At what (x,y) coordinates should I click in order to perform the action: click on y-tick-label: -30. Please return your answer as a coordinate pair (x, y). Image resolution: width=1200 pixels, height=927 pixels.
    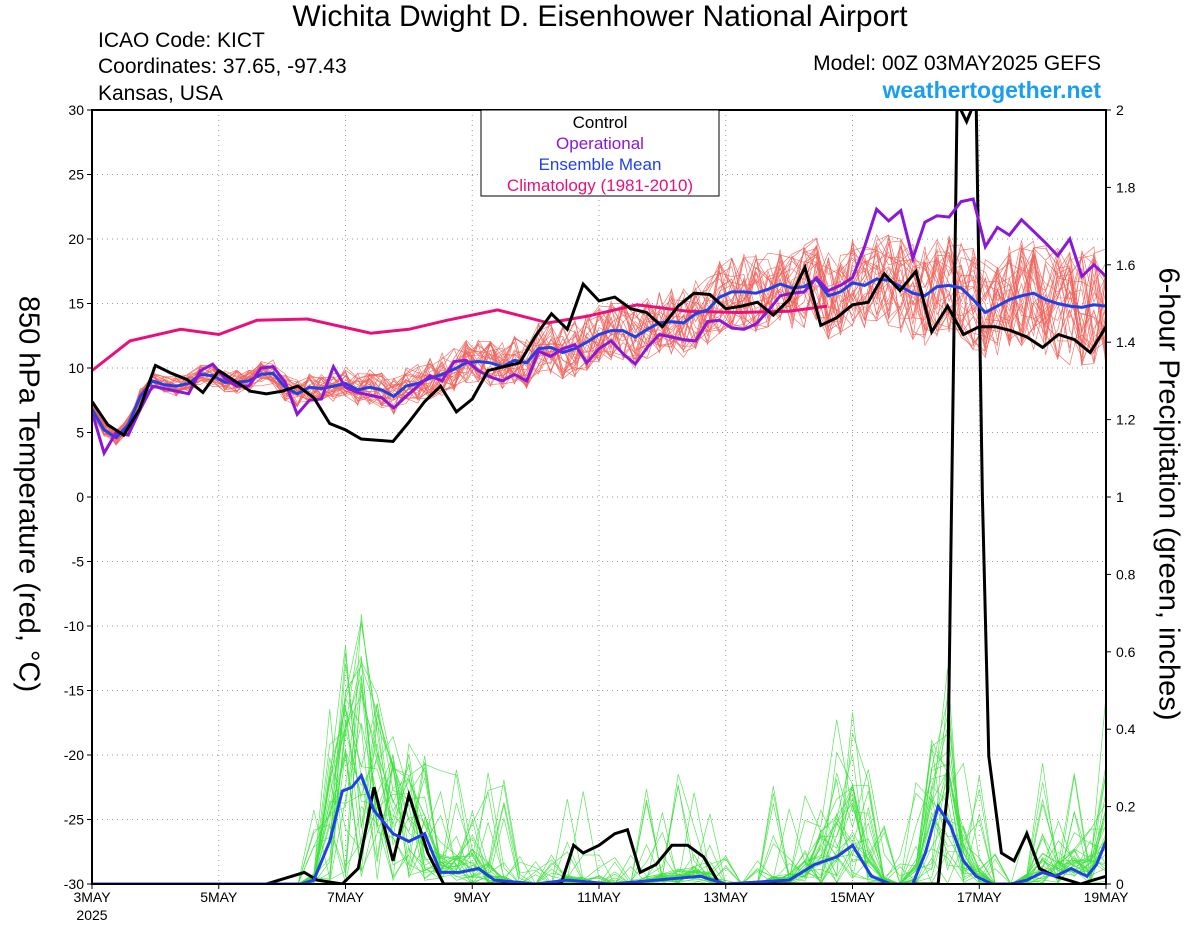
    Looking at the image, I should click on (74, 884).